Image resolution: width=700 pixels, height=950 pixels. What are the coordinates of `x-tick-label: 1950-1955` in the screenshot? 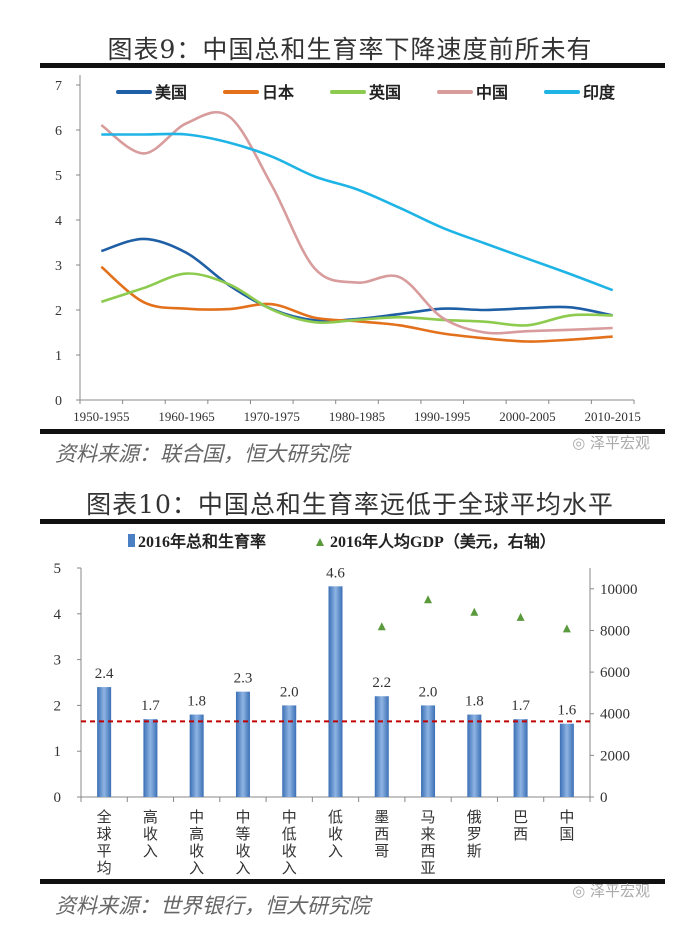 It's located at (101, 416).